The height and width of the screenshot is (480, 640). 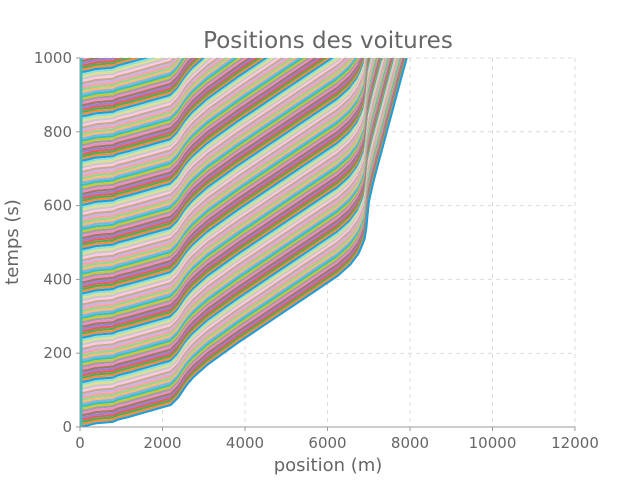 I want to click on y-tick-label: 800, so click(x=57, y=132).